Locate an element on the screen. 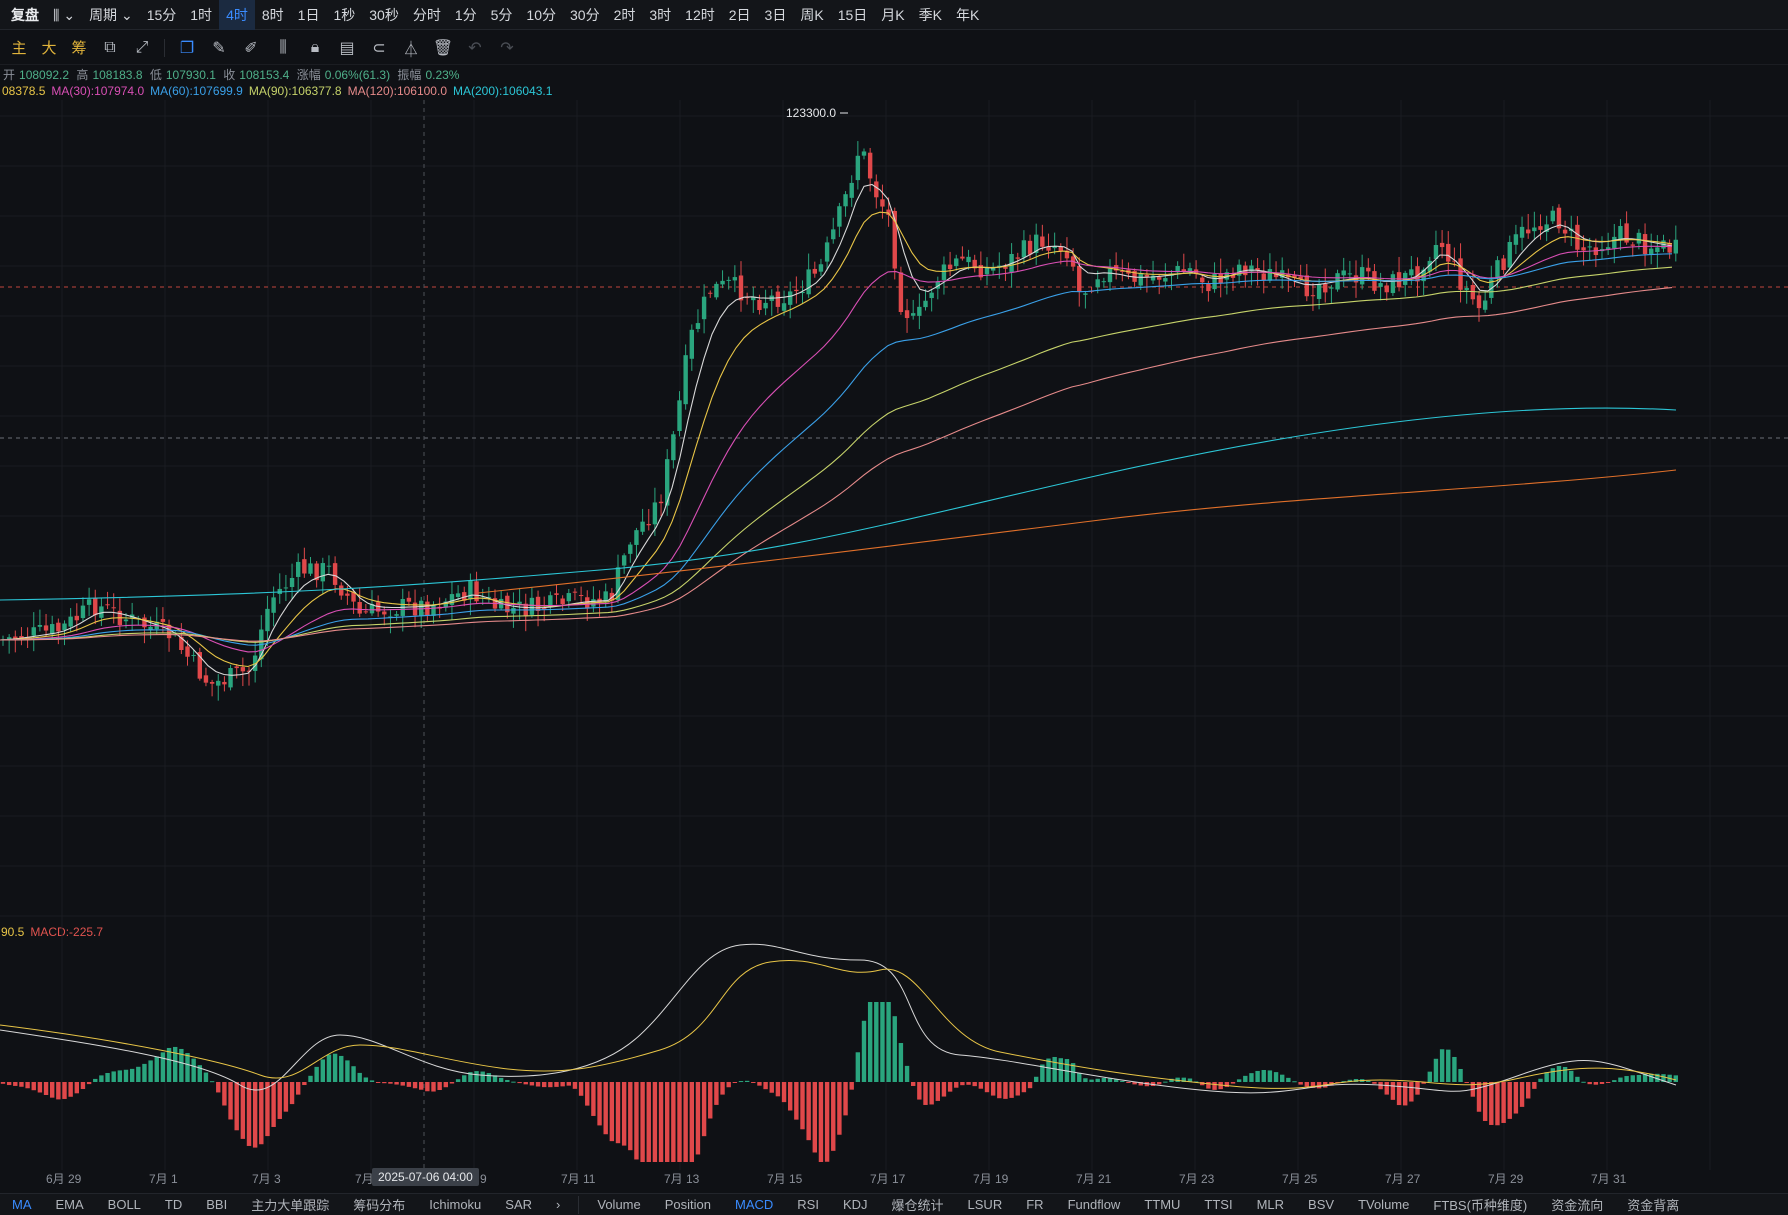 This screenshot has width=1788, height=1215. pencil-icon: ✎ is located at coordinates (219, 48).